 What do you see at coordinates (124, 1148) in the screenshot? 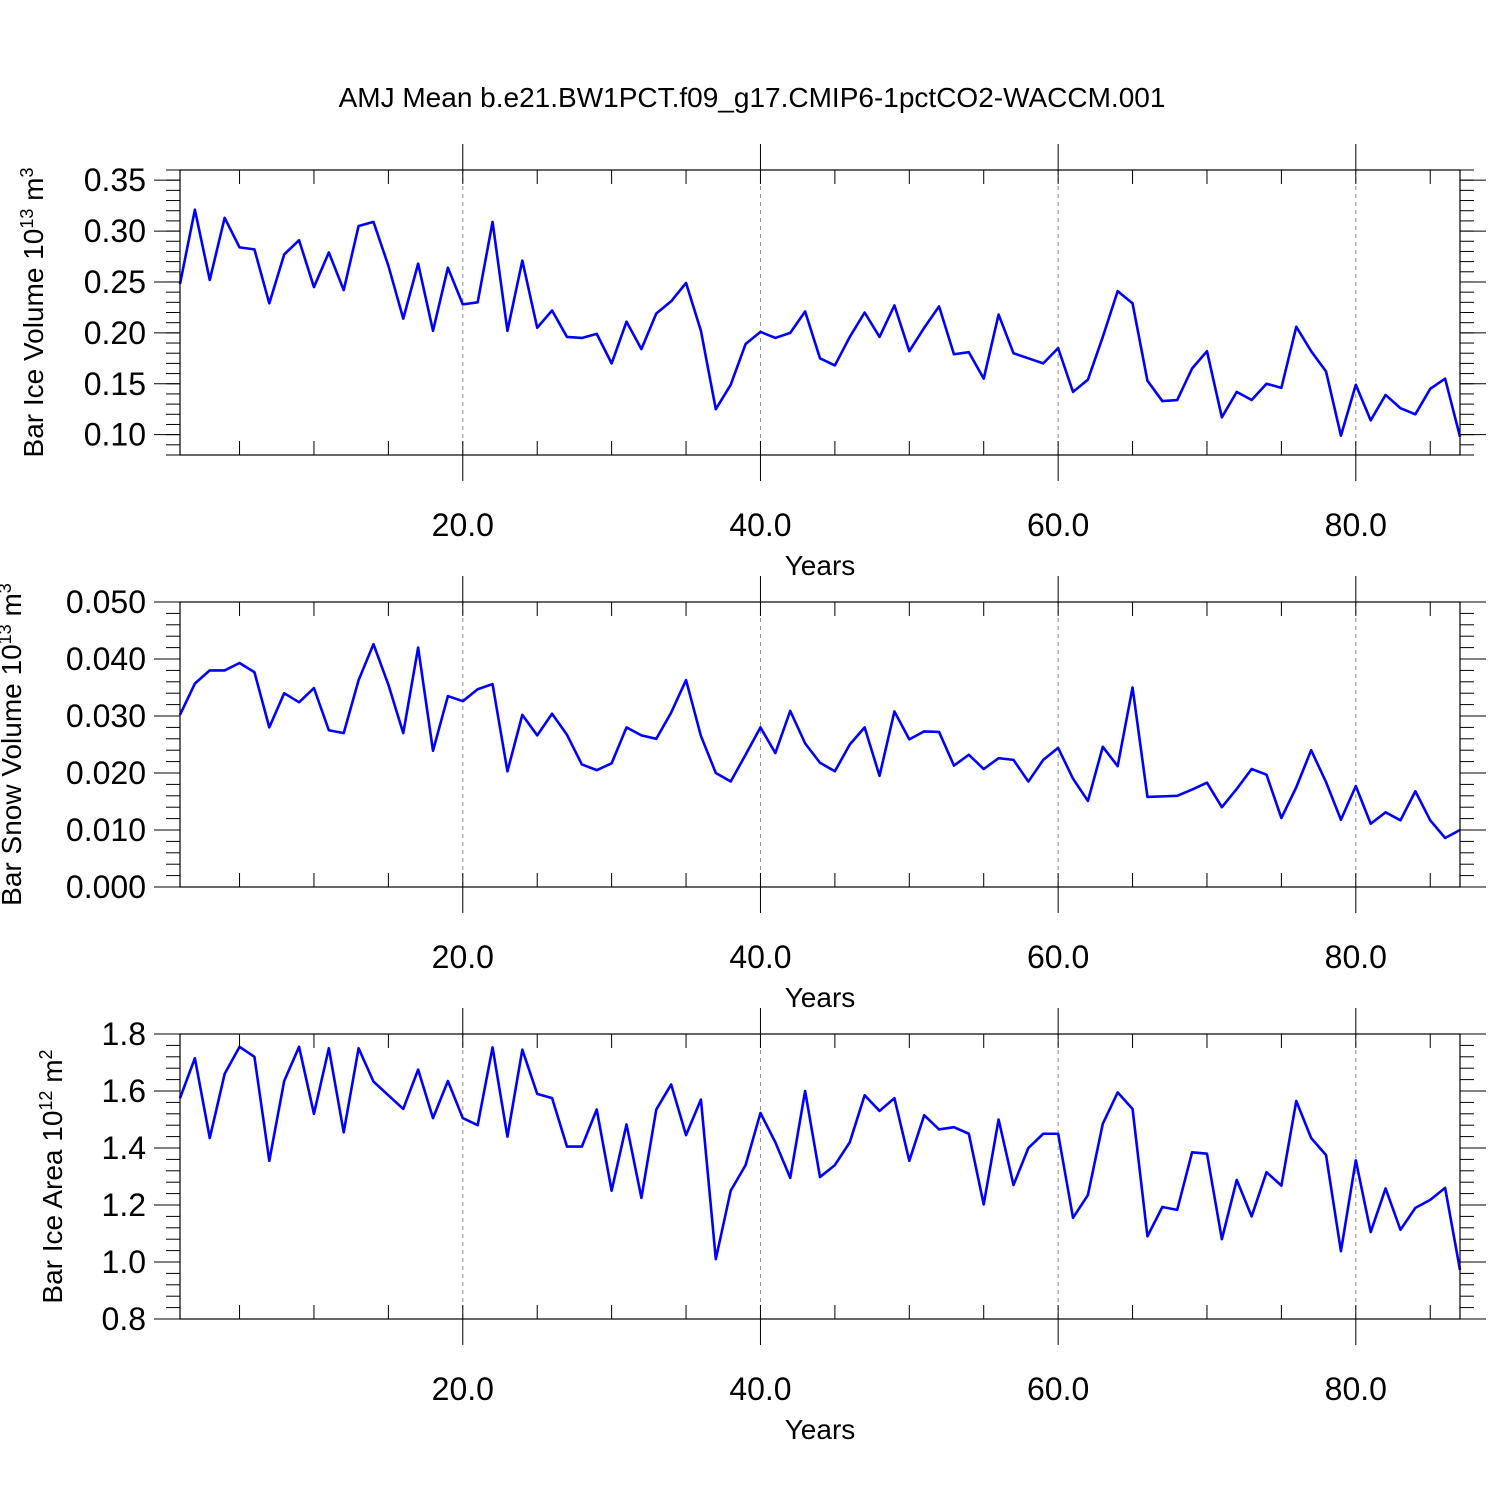
I see `y-tick-label: 1.4` at bounding box center [124, 1148].